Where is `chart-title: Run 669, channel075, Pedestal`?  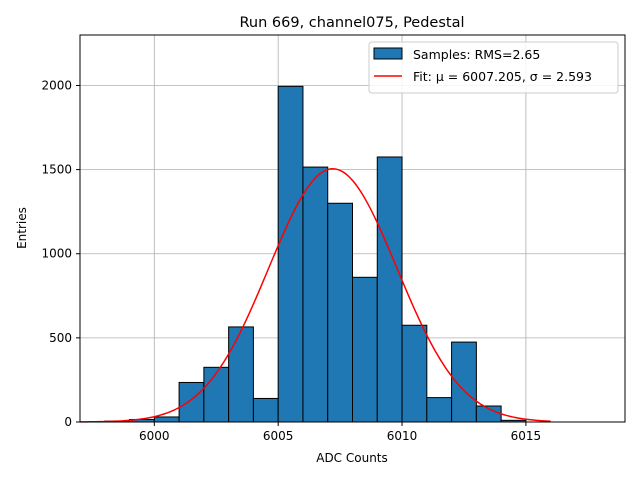
chart-title: Run 669, channel075, Pedestal is located at coordinates (351, 23).